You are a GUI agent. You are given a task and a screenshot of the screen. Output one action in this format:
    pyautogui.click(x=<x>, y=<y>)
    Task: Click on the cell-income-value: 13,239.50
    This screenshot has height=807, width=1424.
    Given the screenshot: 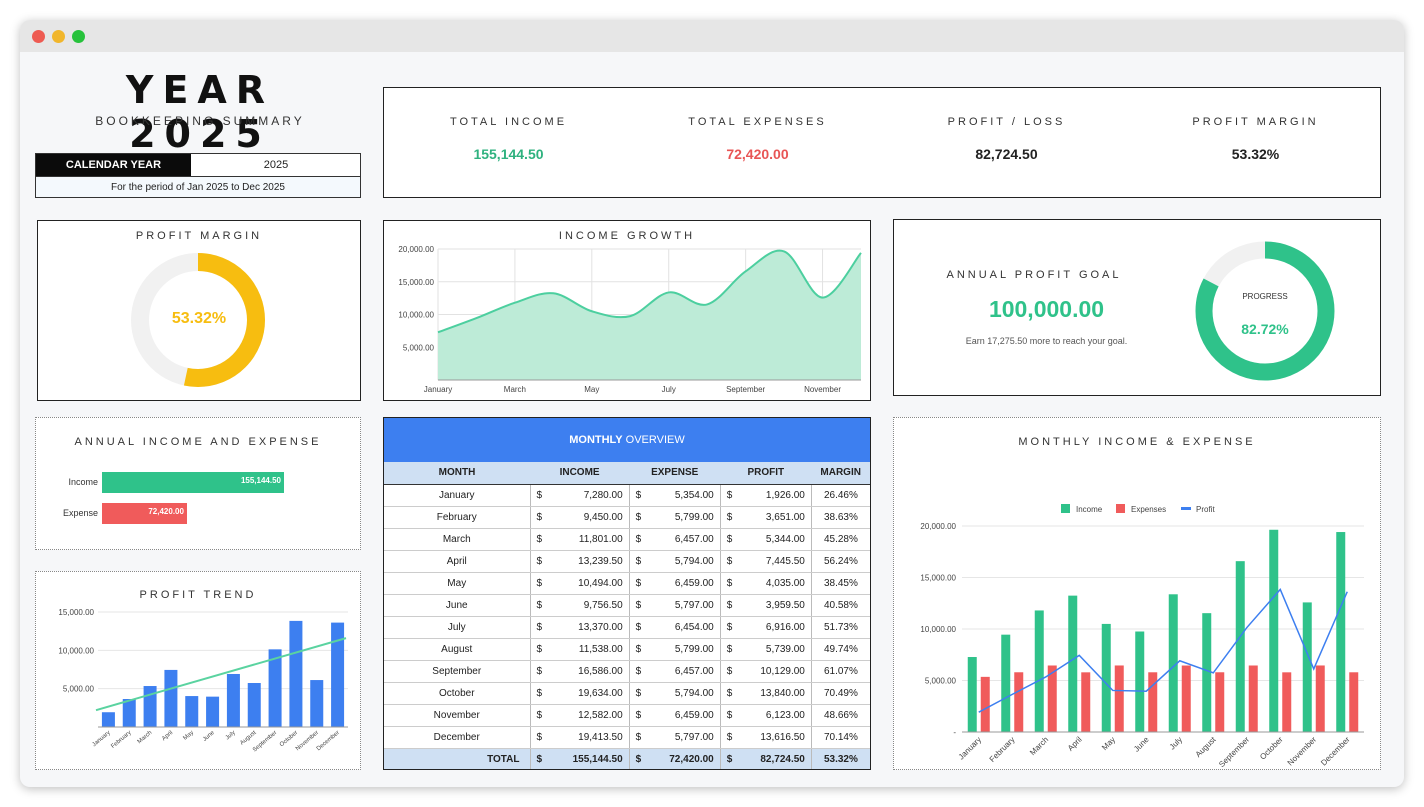 What is the action you would take?
    pyautogui.click(x=600, y=561)
    